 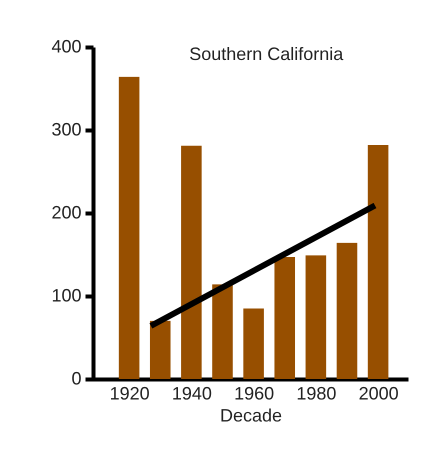 What do you see at coordinates (130, 394) in the screenshot?
I see `x-tick-label: 1920` at bounding box center [130, 394].